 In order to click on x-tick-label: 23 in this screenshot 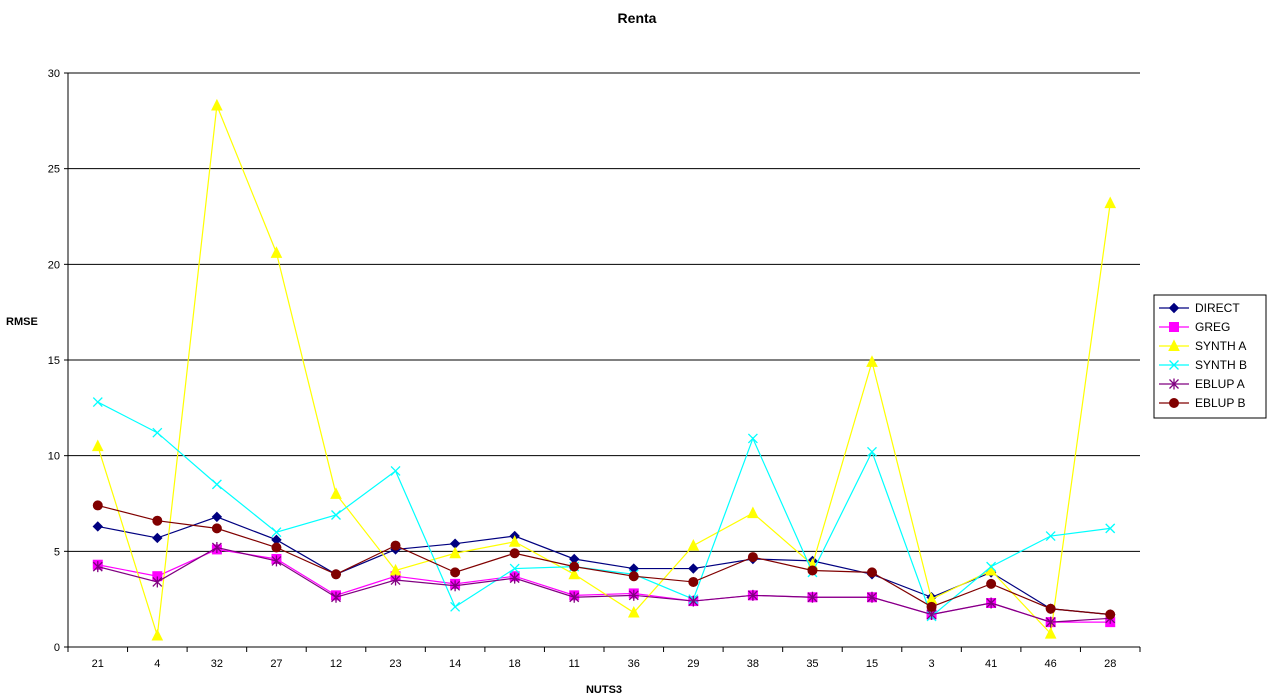, I will do `click(395, 664)`.